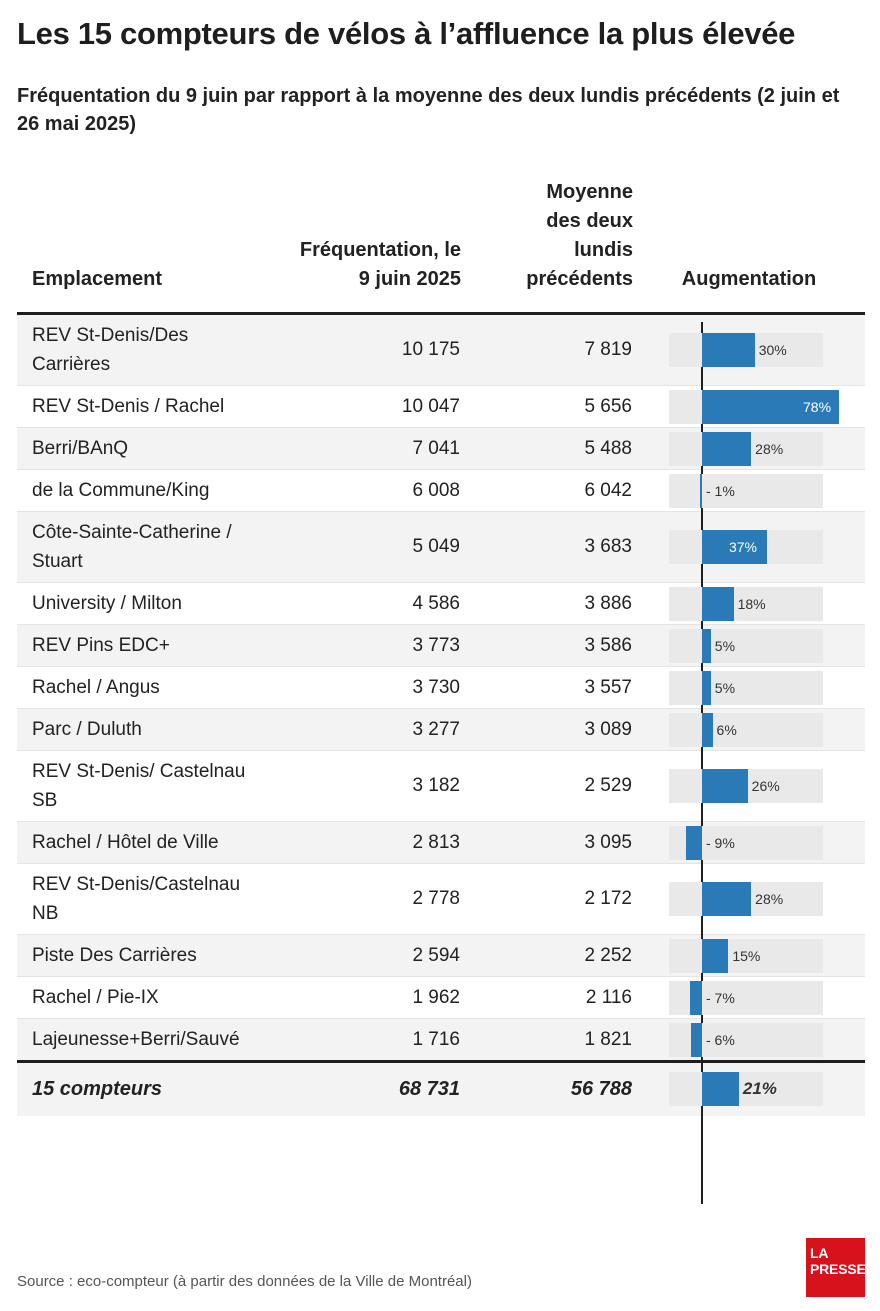  Describe the element at coordinates (836, 1267) in the screenshot. I see `la-presse-logo: LA PRESSE` at that location.